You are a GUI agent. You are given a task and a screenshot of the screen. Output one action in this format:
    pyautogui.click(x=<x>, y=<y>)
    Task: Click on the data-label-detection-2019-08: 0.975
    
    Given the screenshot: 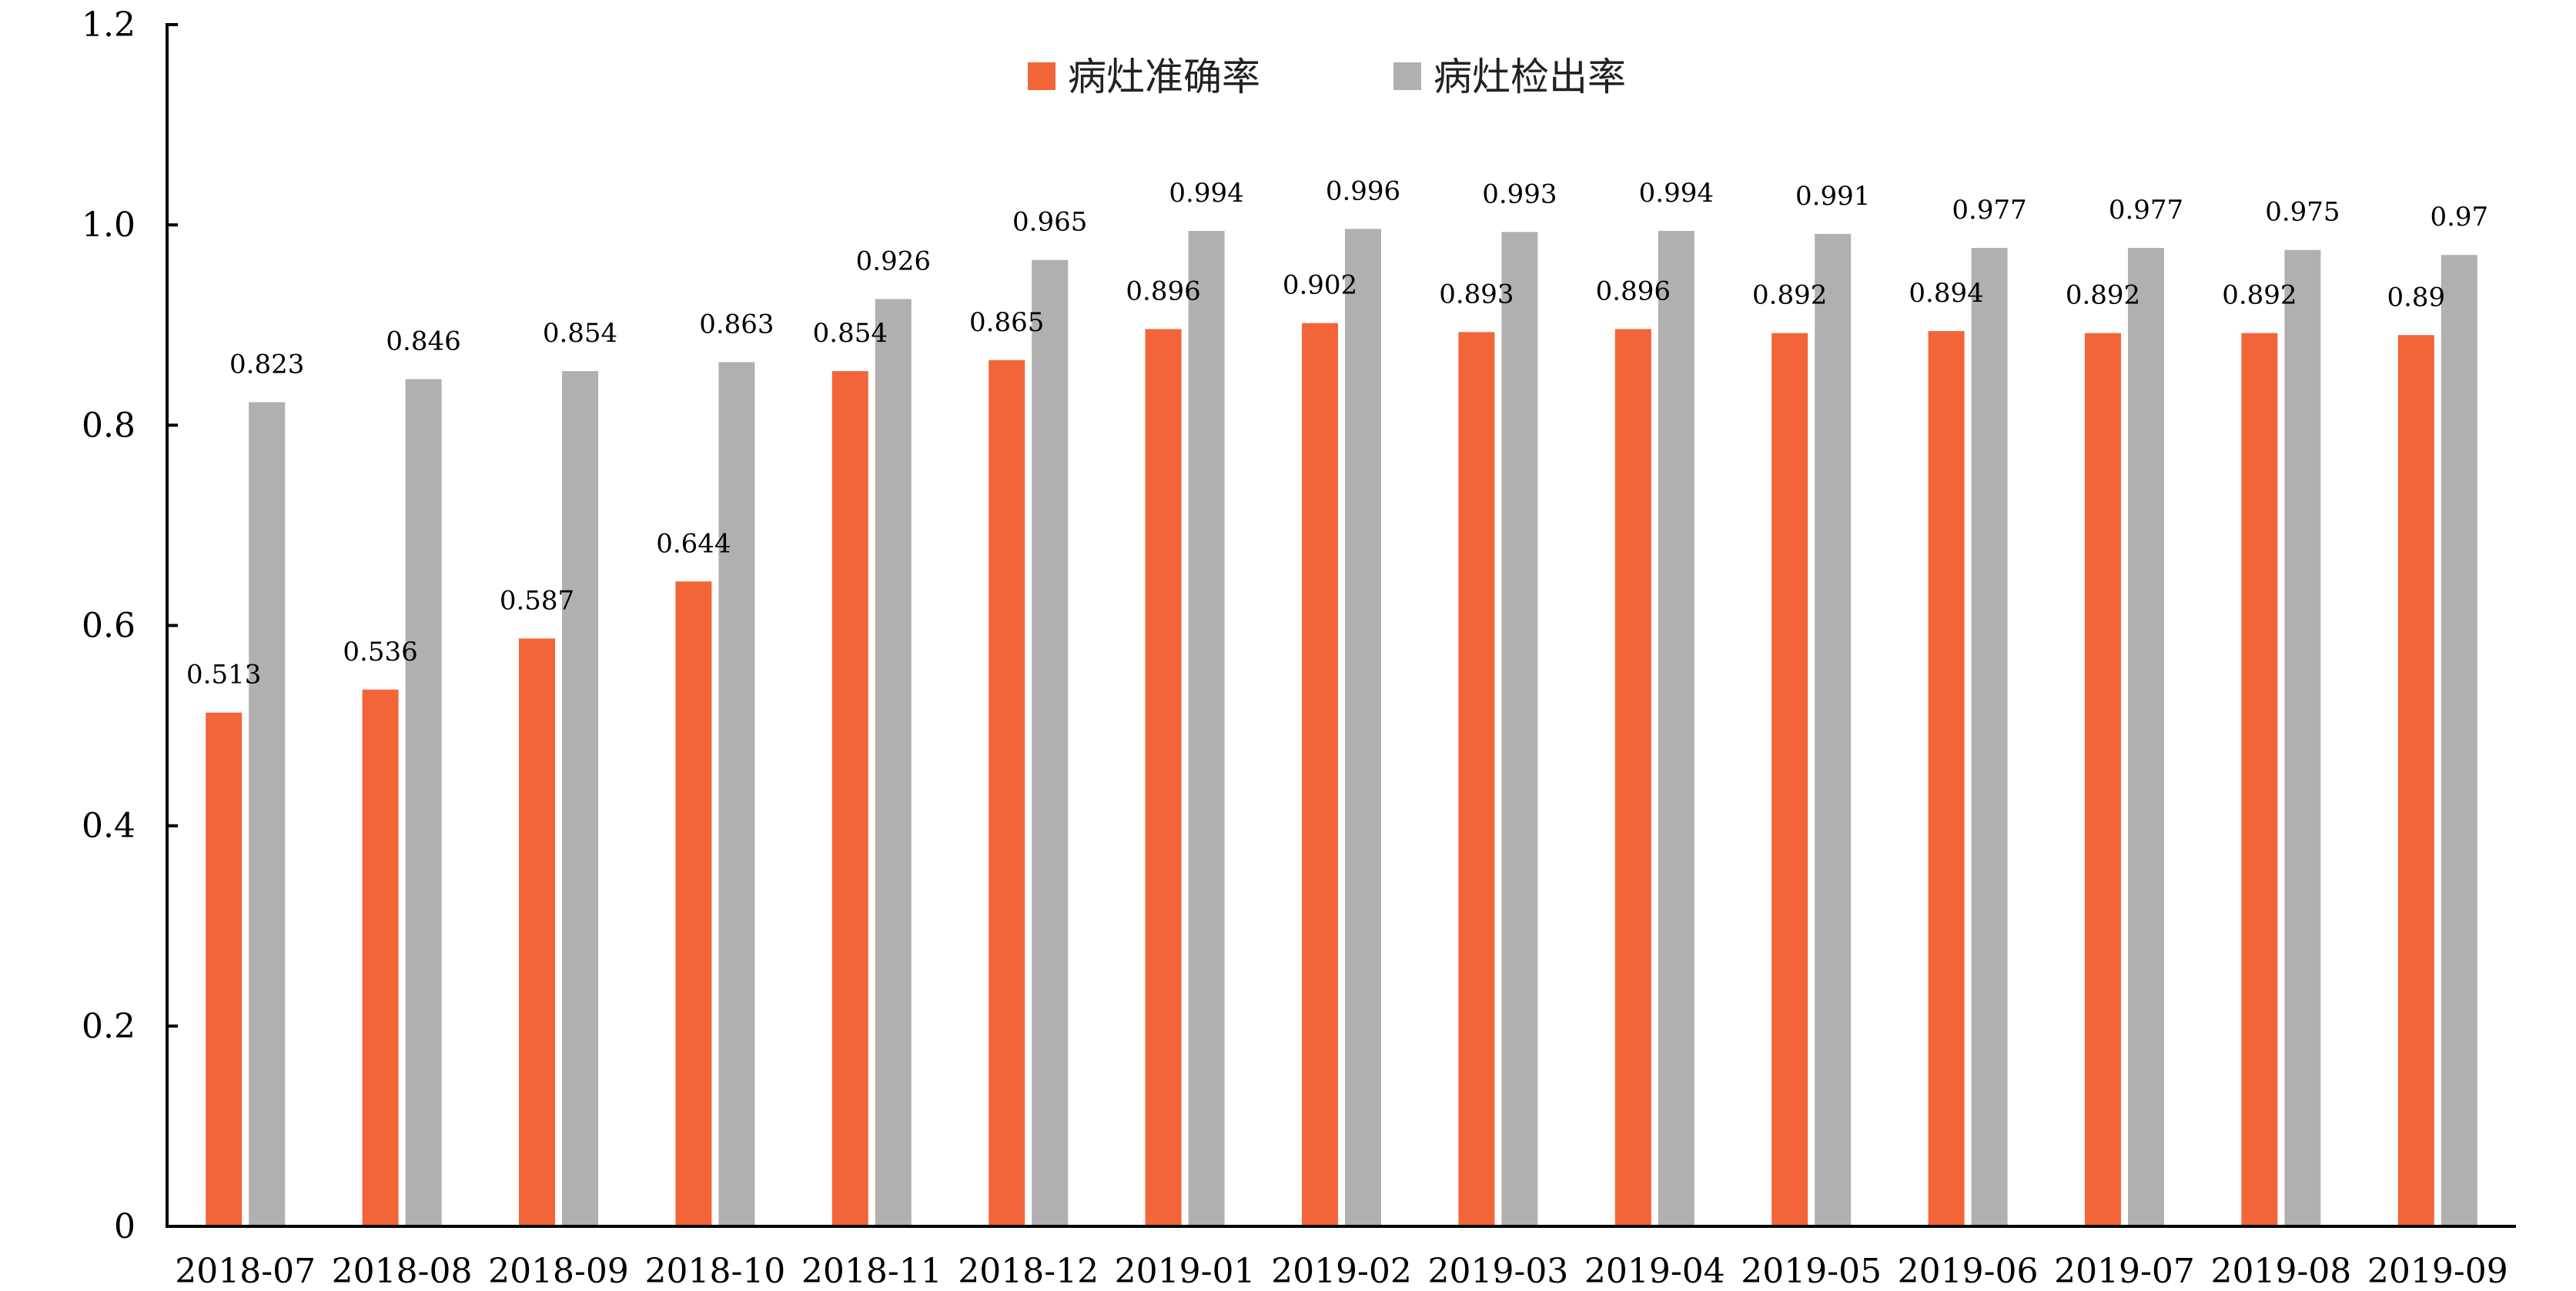 What is the action you would take?
    pyautogui.click(x=2303, y=212)
    